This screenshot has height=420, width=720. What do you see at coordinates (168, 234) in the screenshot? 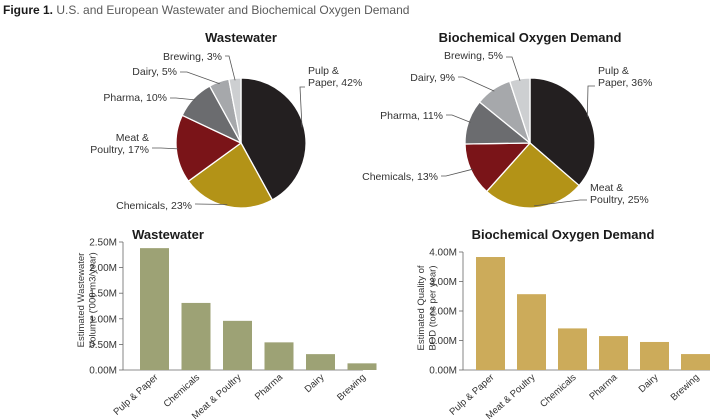
I see `bar-chart-title: Wastewater` at bounding box center [168, 234].